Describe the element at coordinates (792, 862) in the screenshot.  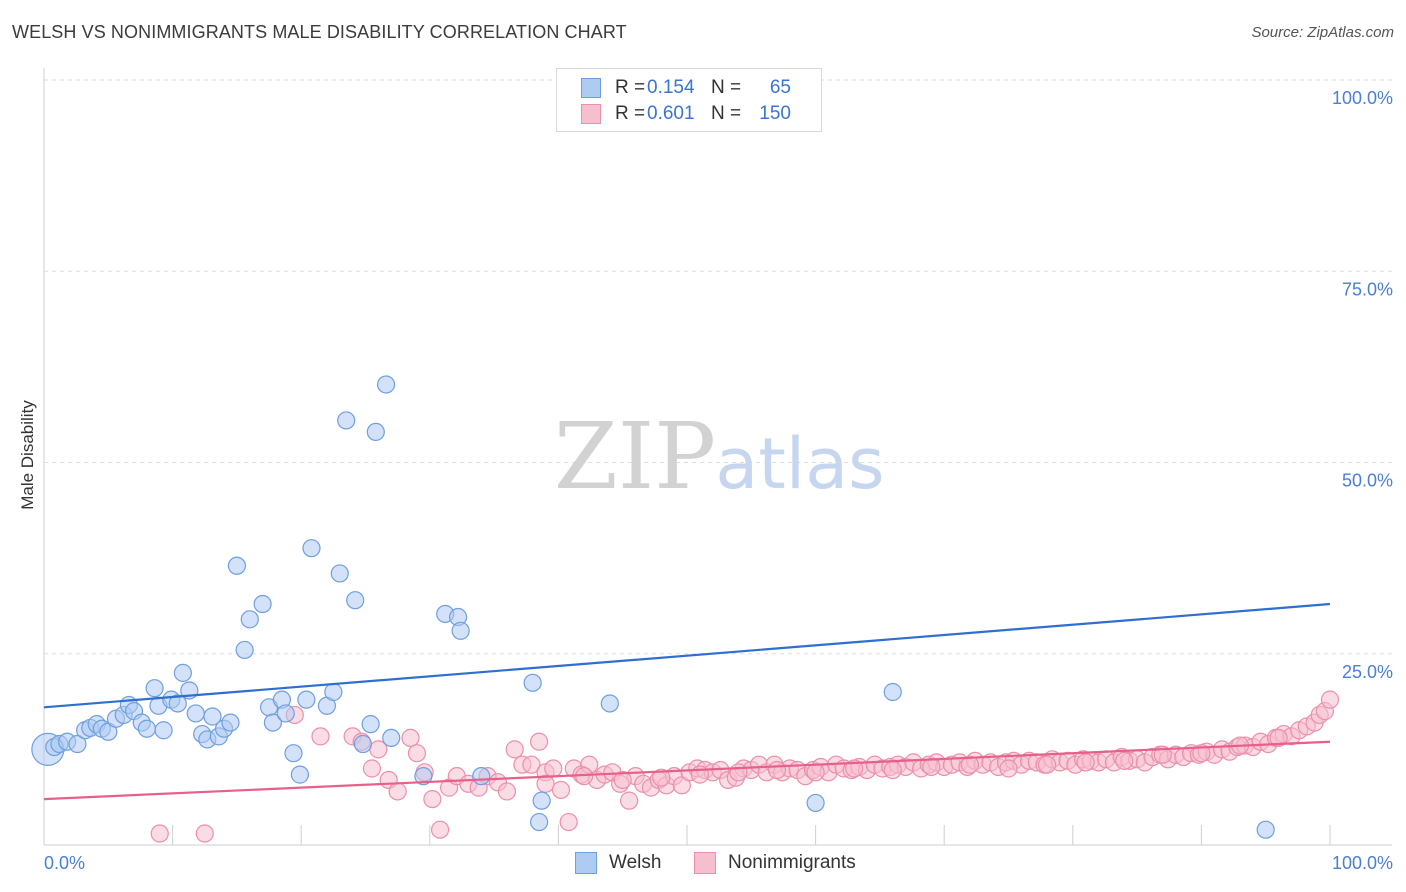
I see `nonimmigrants-legend-label: Nonimmigrants` at that location.